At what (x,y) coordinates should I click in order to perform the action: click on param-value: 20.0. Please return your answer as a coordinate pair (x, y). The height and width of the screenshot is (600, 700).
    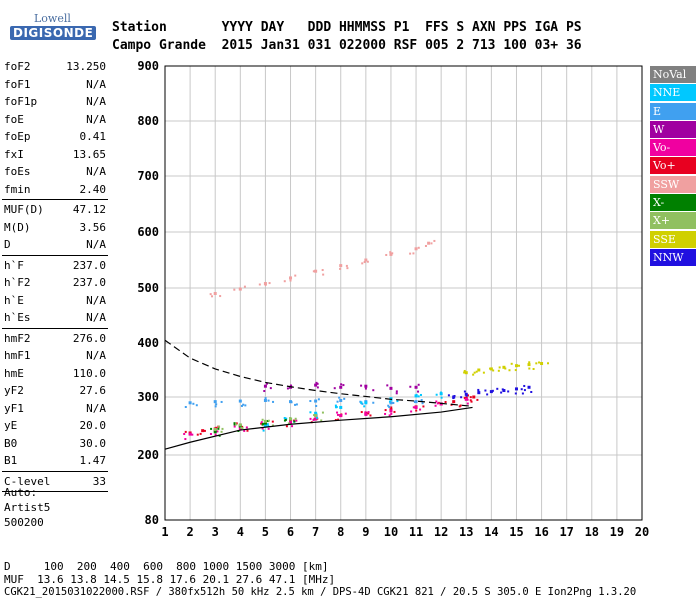
    Looking at the image, I should click on (93, 425).